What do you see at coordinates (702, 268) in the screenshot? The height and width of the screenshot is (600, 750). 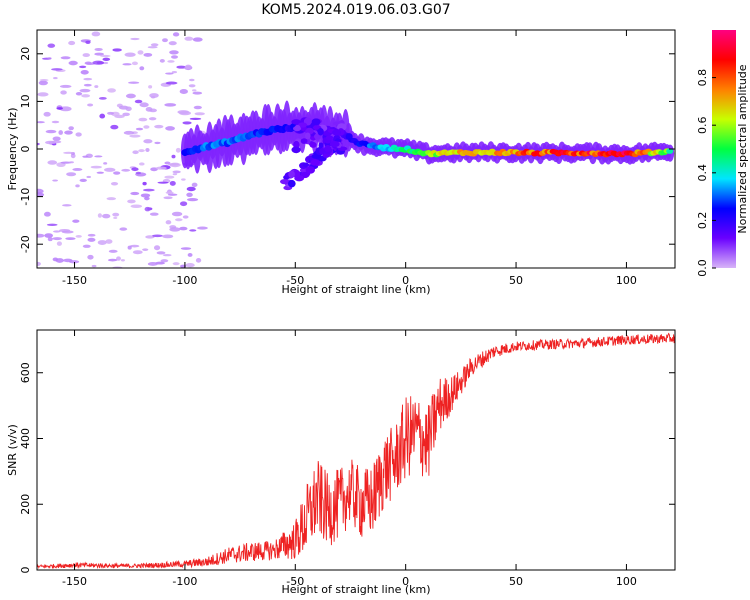 I see `colorbar-tick-label: 0.0` at bounding box center [702, 268].